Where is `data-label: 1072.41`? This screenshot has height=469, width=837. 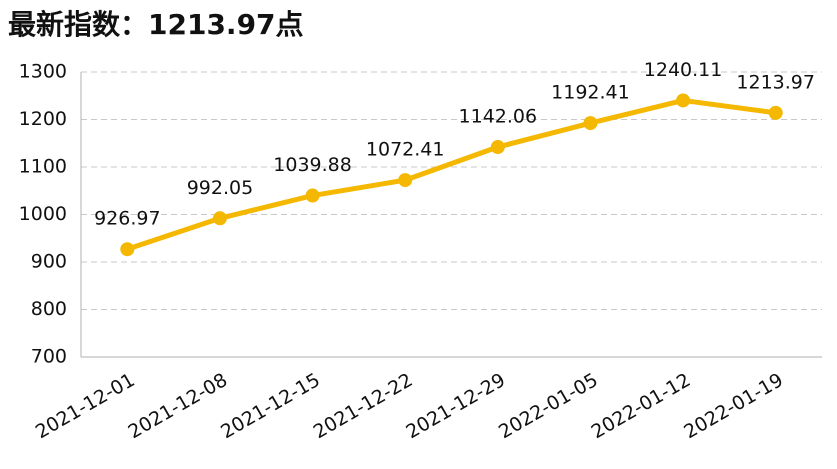 data-label: 1072.41 is located at coordinates (405, 150).